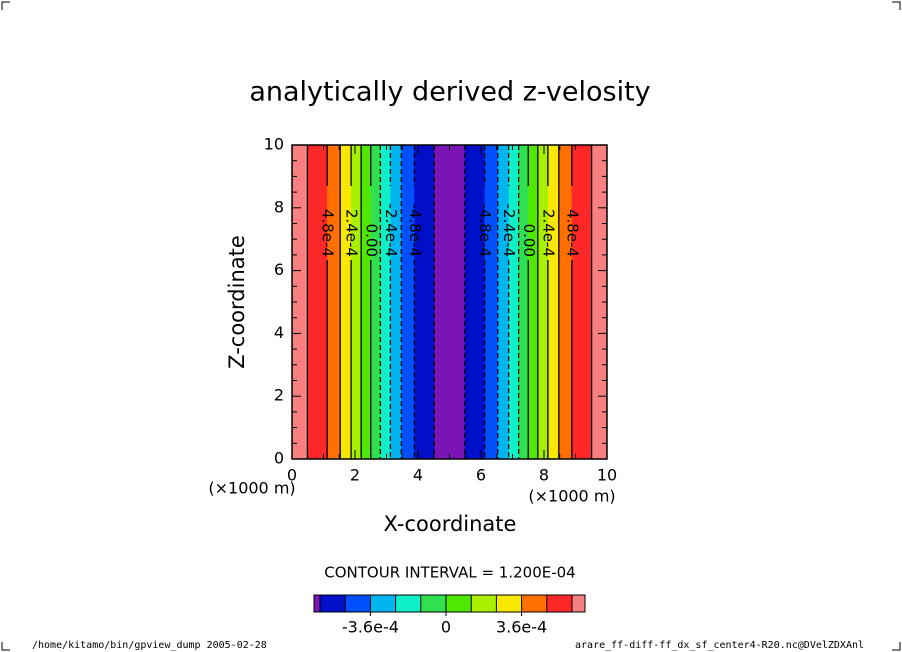  Describe the element at coordinates (370, 627) in the screenshot. I see `colorbar-tick-label: -3.6e-4` at that location.